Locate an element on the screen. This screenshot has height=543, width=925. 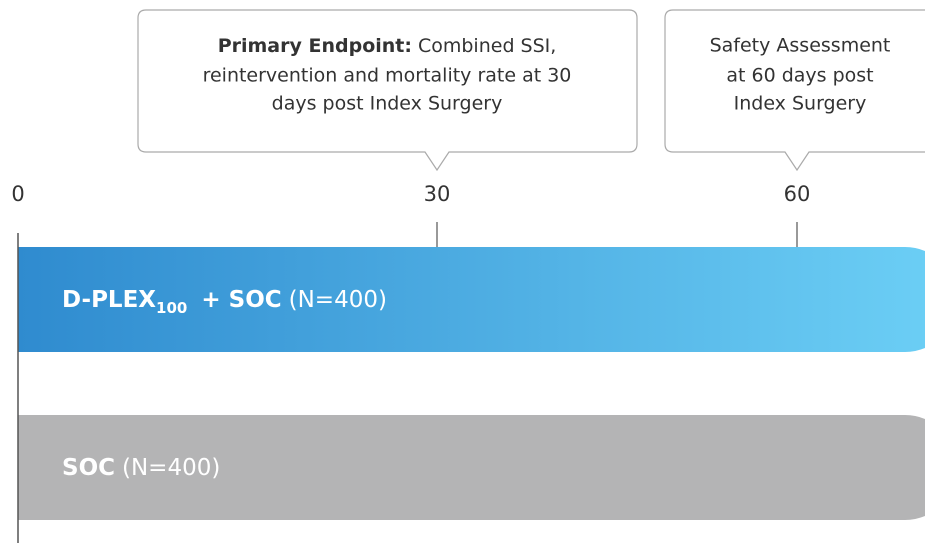
callout-line: Primary Endpoint: Combined SSI, is located at coordinates (387, 46).